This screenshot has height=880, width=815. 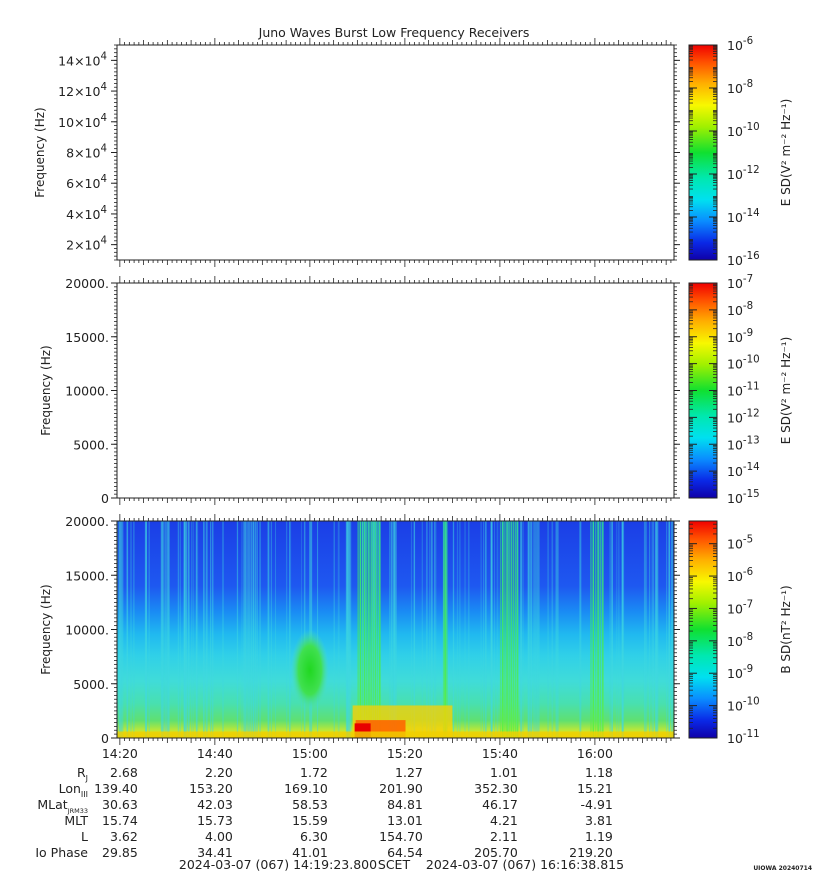 I want to click on ephemeris-value: 1.01, so click(x=504, y=772).